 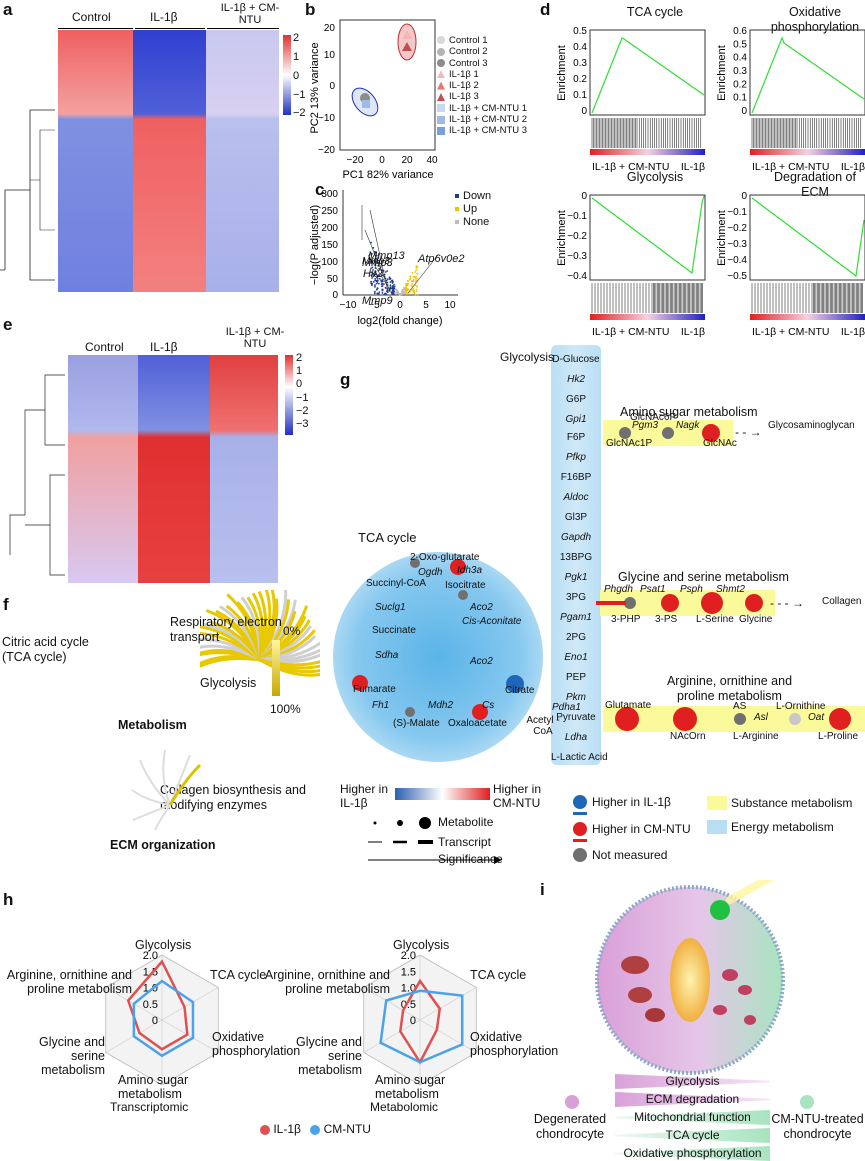 I want to click on svg-text: −0.3, so click(x=737, y=244).